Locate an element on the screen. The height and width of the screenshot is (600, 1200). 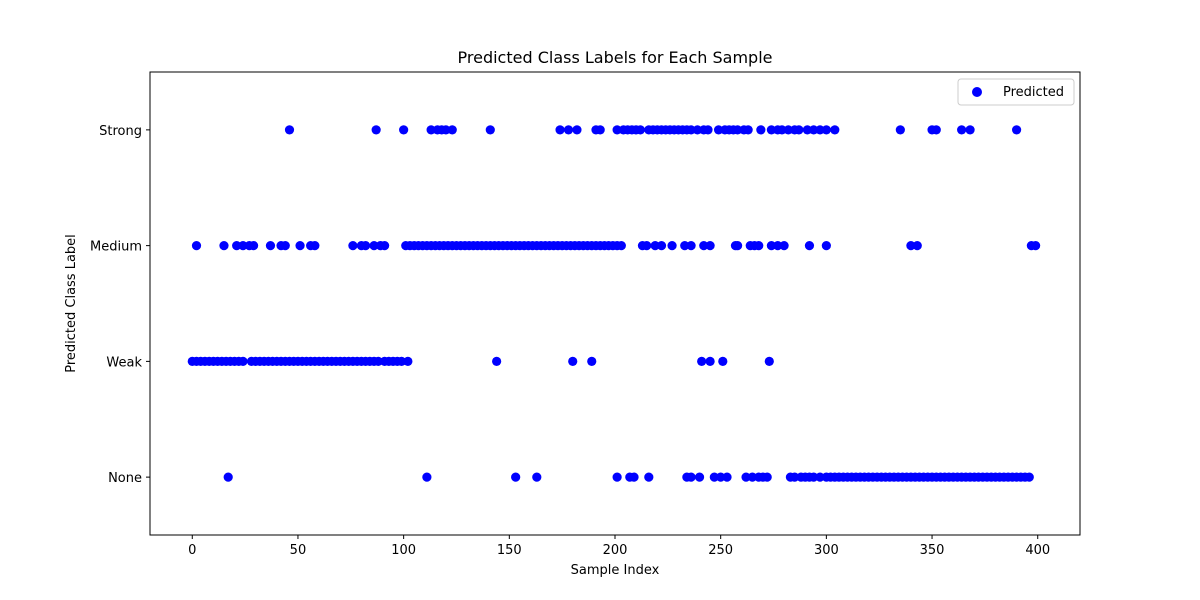
x-tick-label: 150 is located at coordinates (509, 550).